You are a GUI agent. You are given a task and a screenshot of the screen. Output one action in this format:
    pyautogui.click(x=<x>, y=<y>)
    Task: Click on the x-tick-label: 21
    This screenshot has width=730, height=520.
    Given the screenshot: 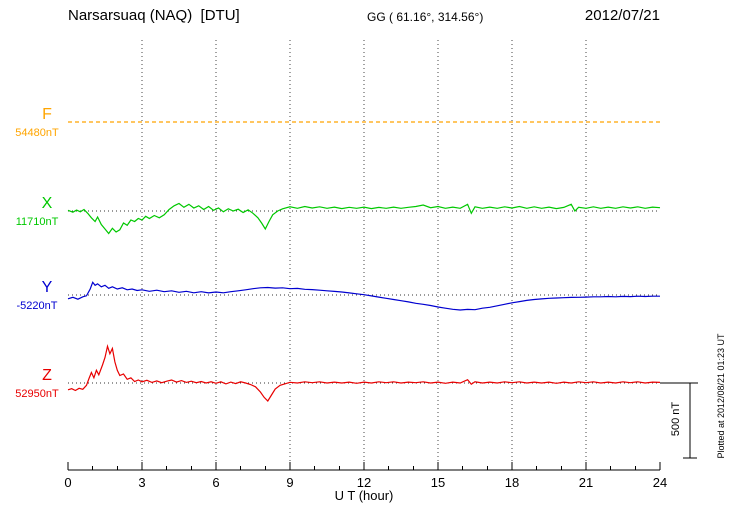 What is the action you would take?
    pyautogui.click(x=586, y=482)
    